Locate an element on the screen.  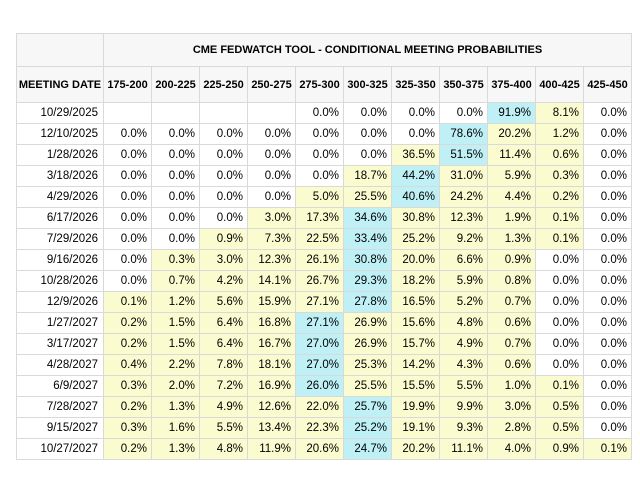
probability-cell: 3.0% is located at coordinates (271, 218).